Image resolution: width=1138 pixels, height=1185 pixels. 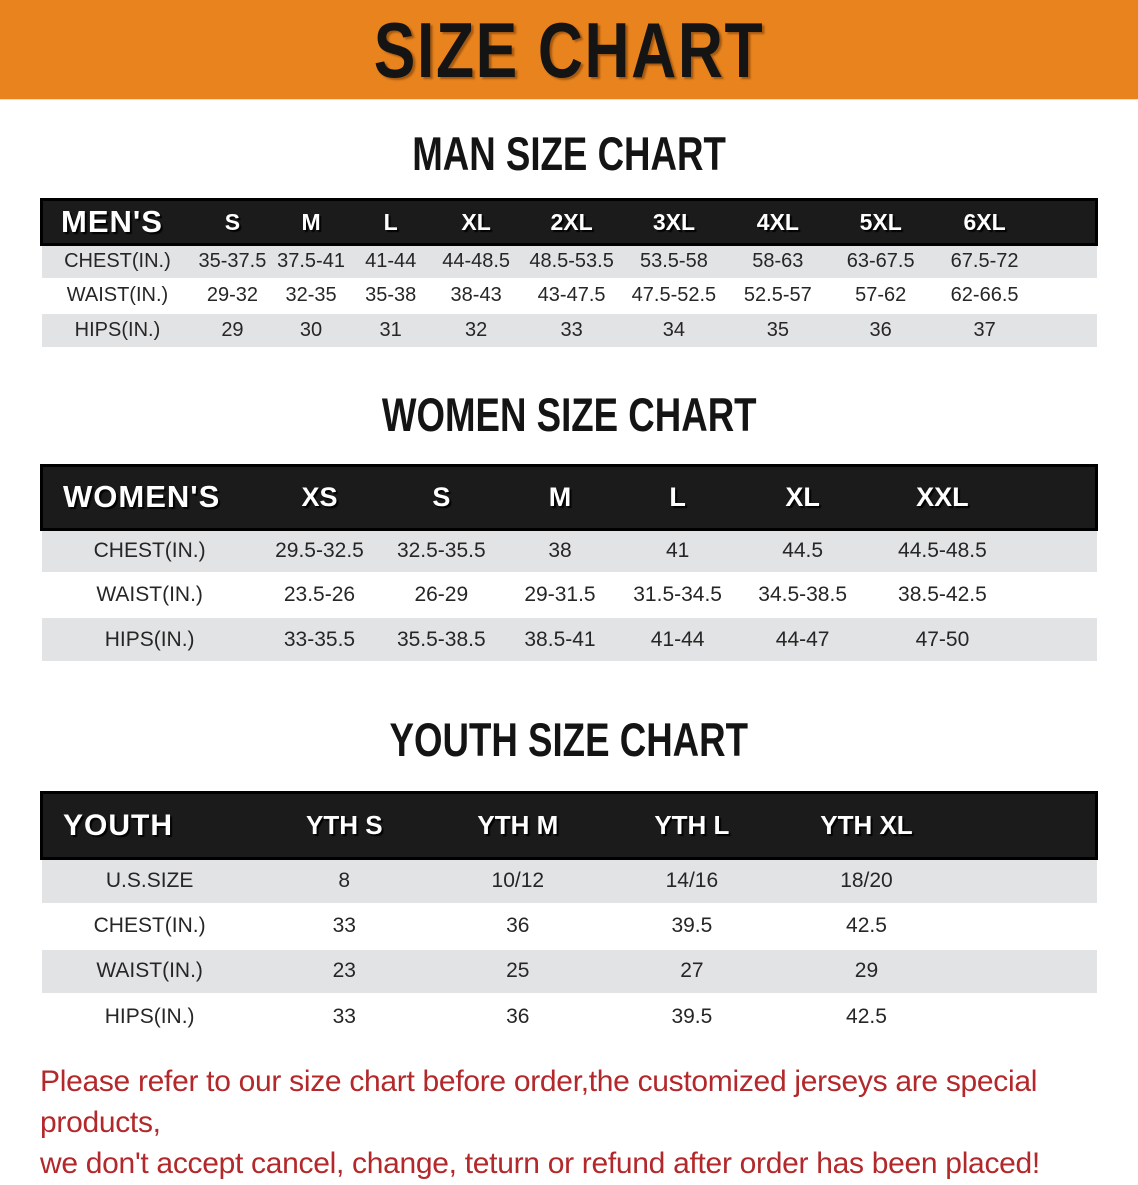 What do you see at coordinates (778, 295) in the screenshot?
I see `table-cell: 52.5-57` at bounding box center [778, 295].